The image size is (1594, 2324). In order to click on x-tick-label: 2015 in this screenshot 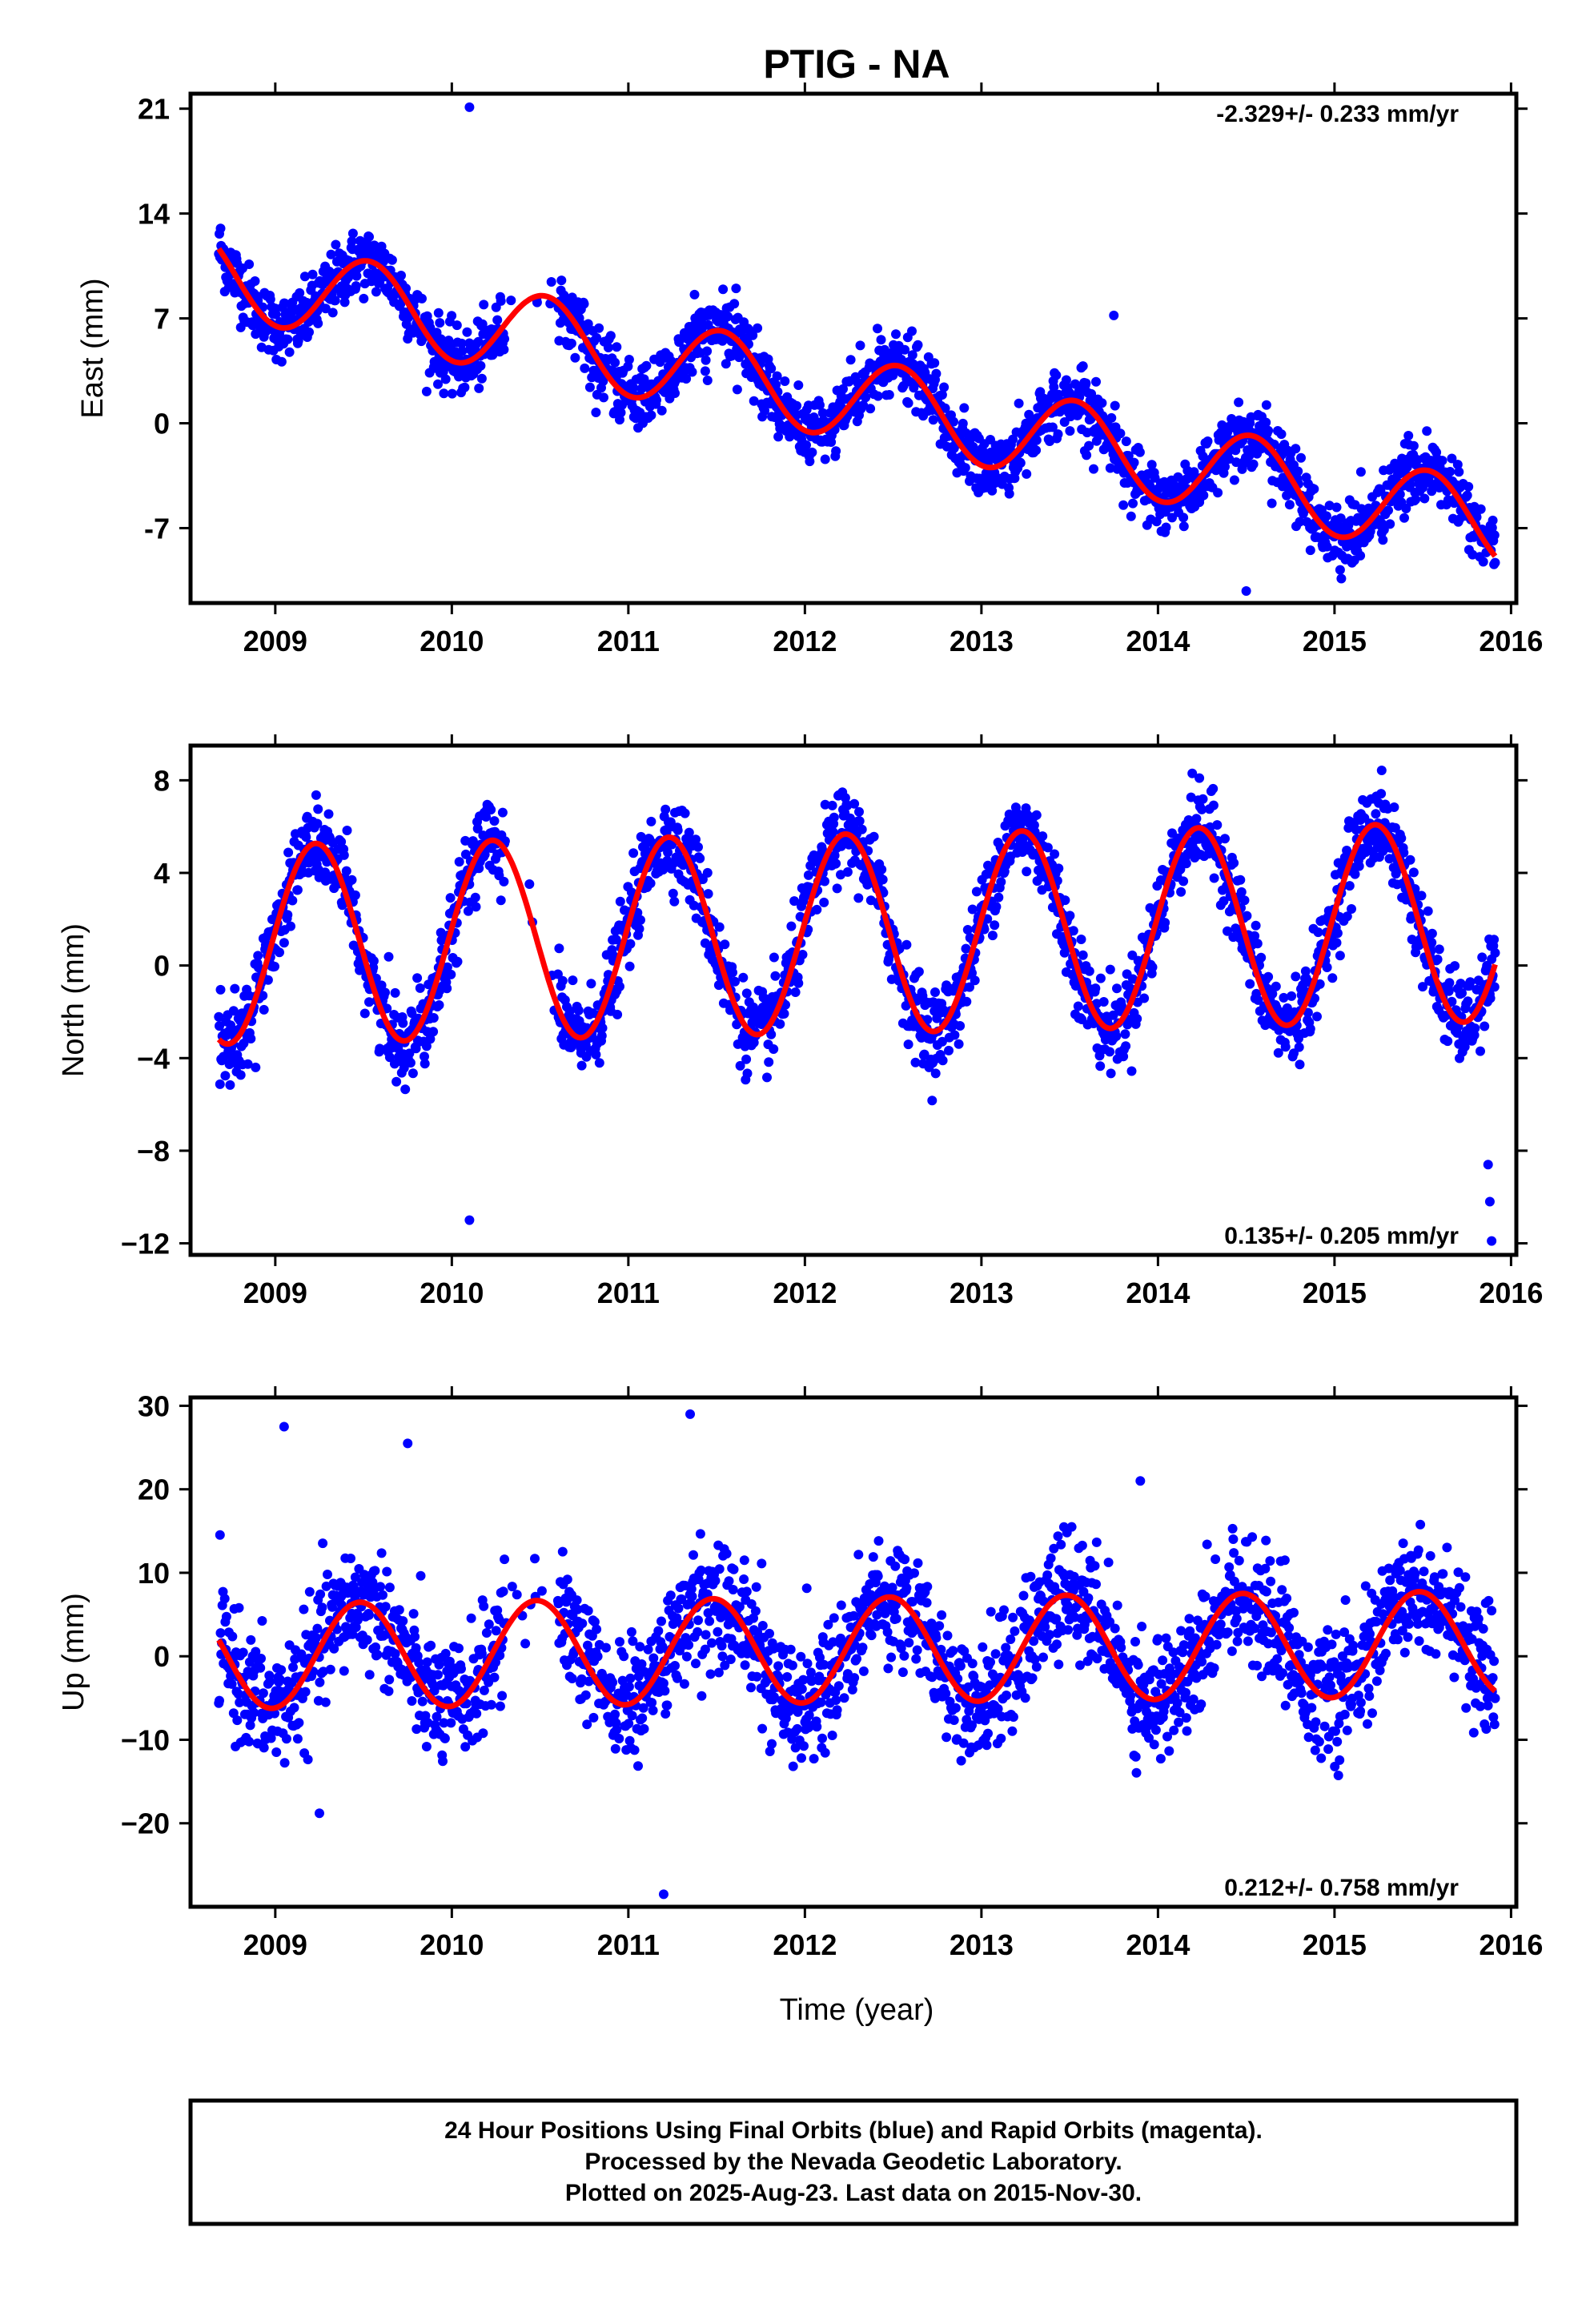, I will do `click(1335, 641)`.